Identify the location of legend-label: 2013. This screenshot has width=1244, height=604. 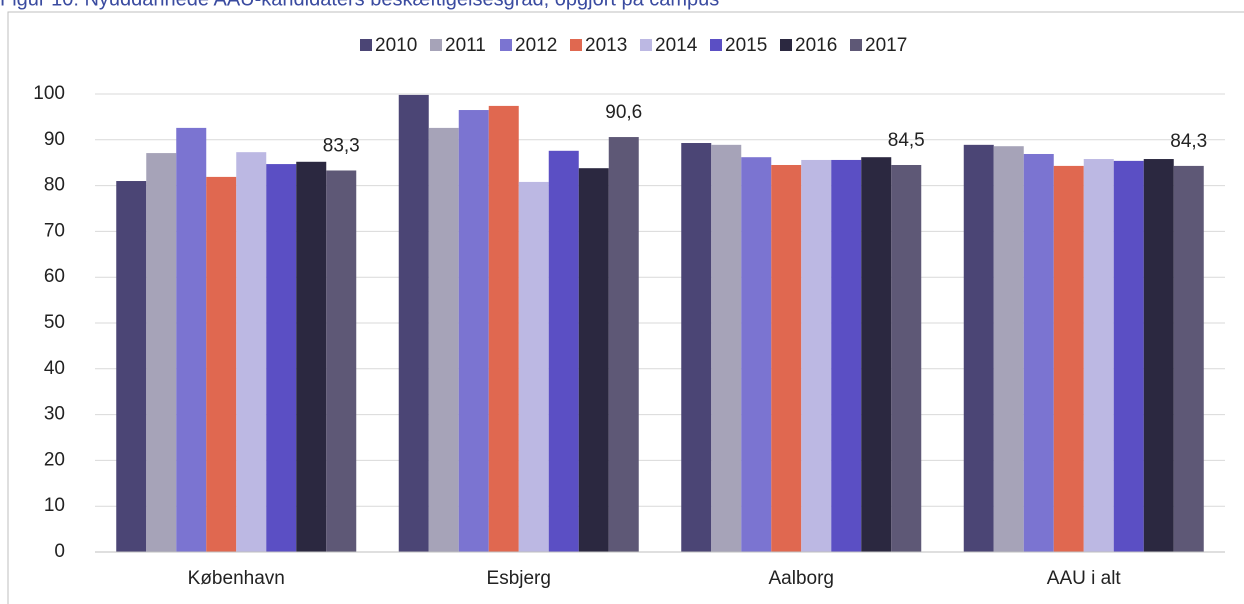
(606, 45).